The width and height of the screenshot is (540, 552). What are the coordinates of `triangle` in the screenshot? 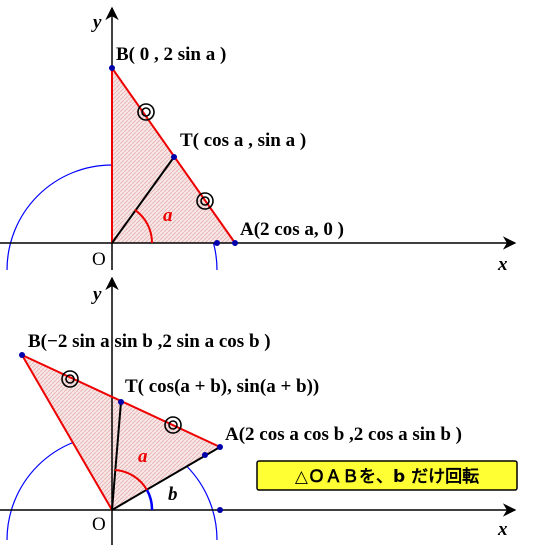 It's located at (121, 432).